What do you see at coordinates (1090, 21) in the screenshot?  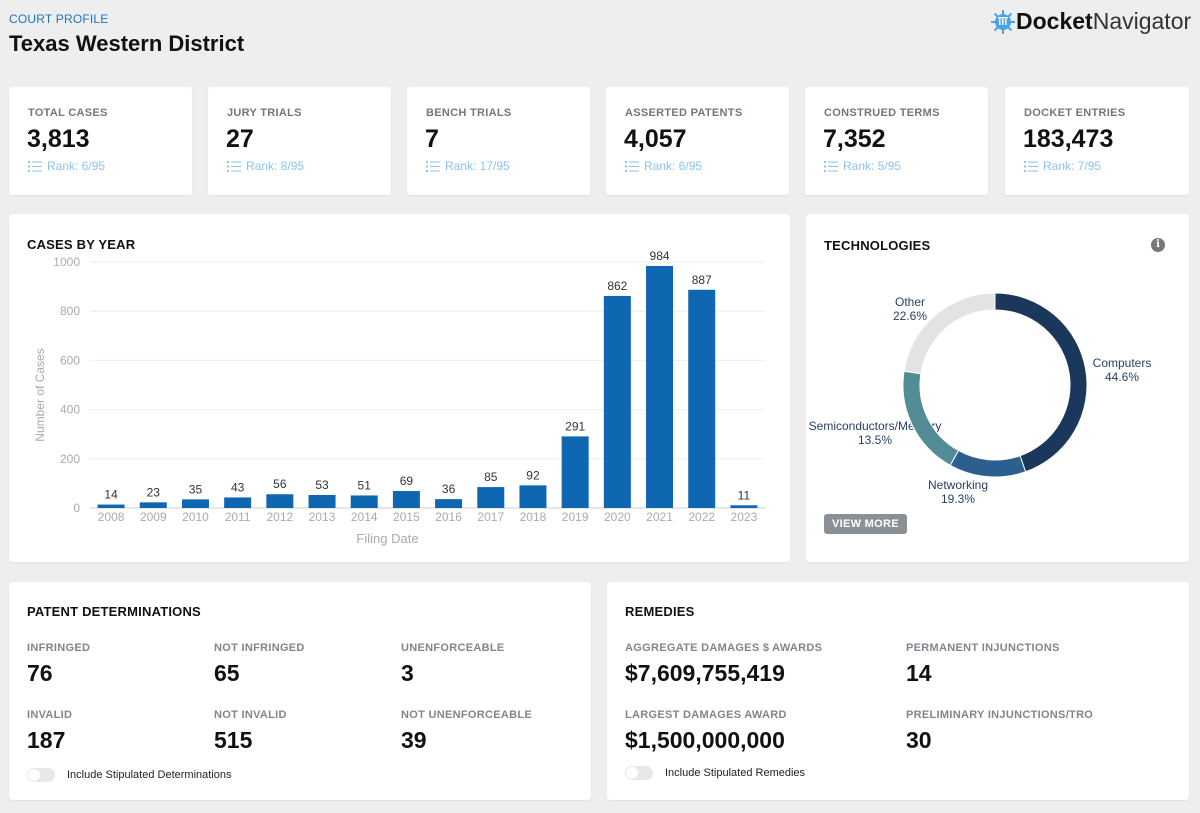 I see `docketnavigator-logo: Docket Navigator` at bounding box center [1090, 21].